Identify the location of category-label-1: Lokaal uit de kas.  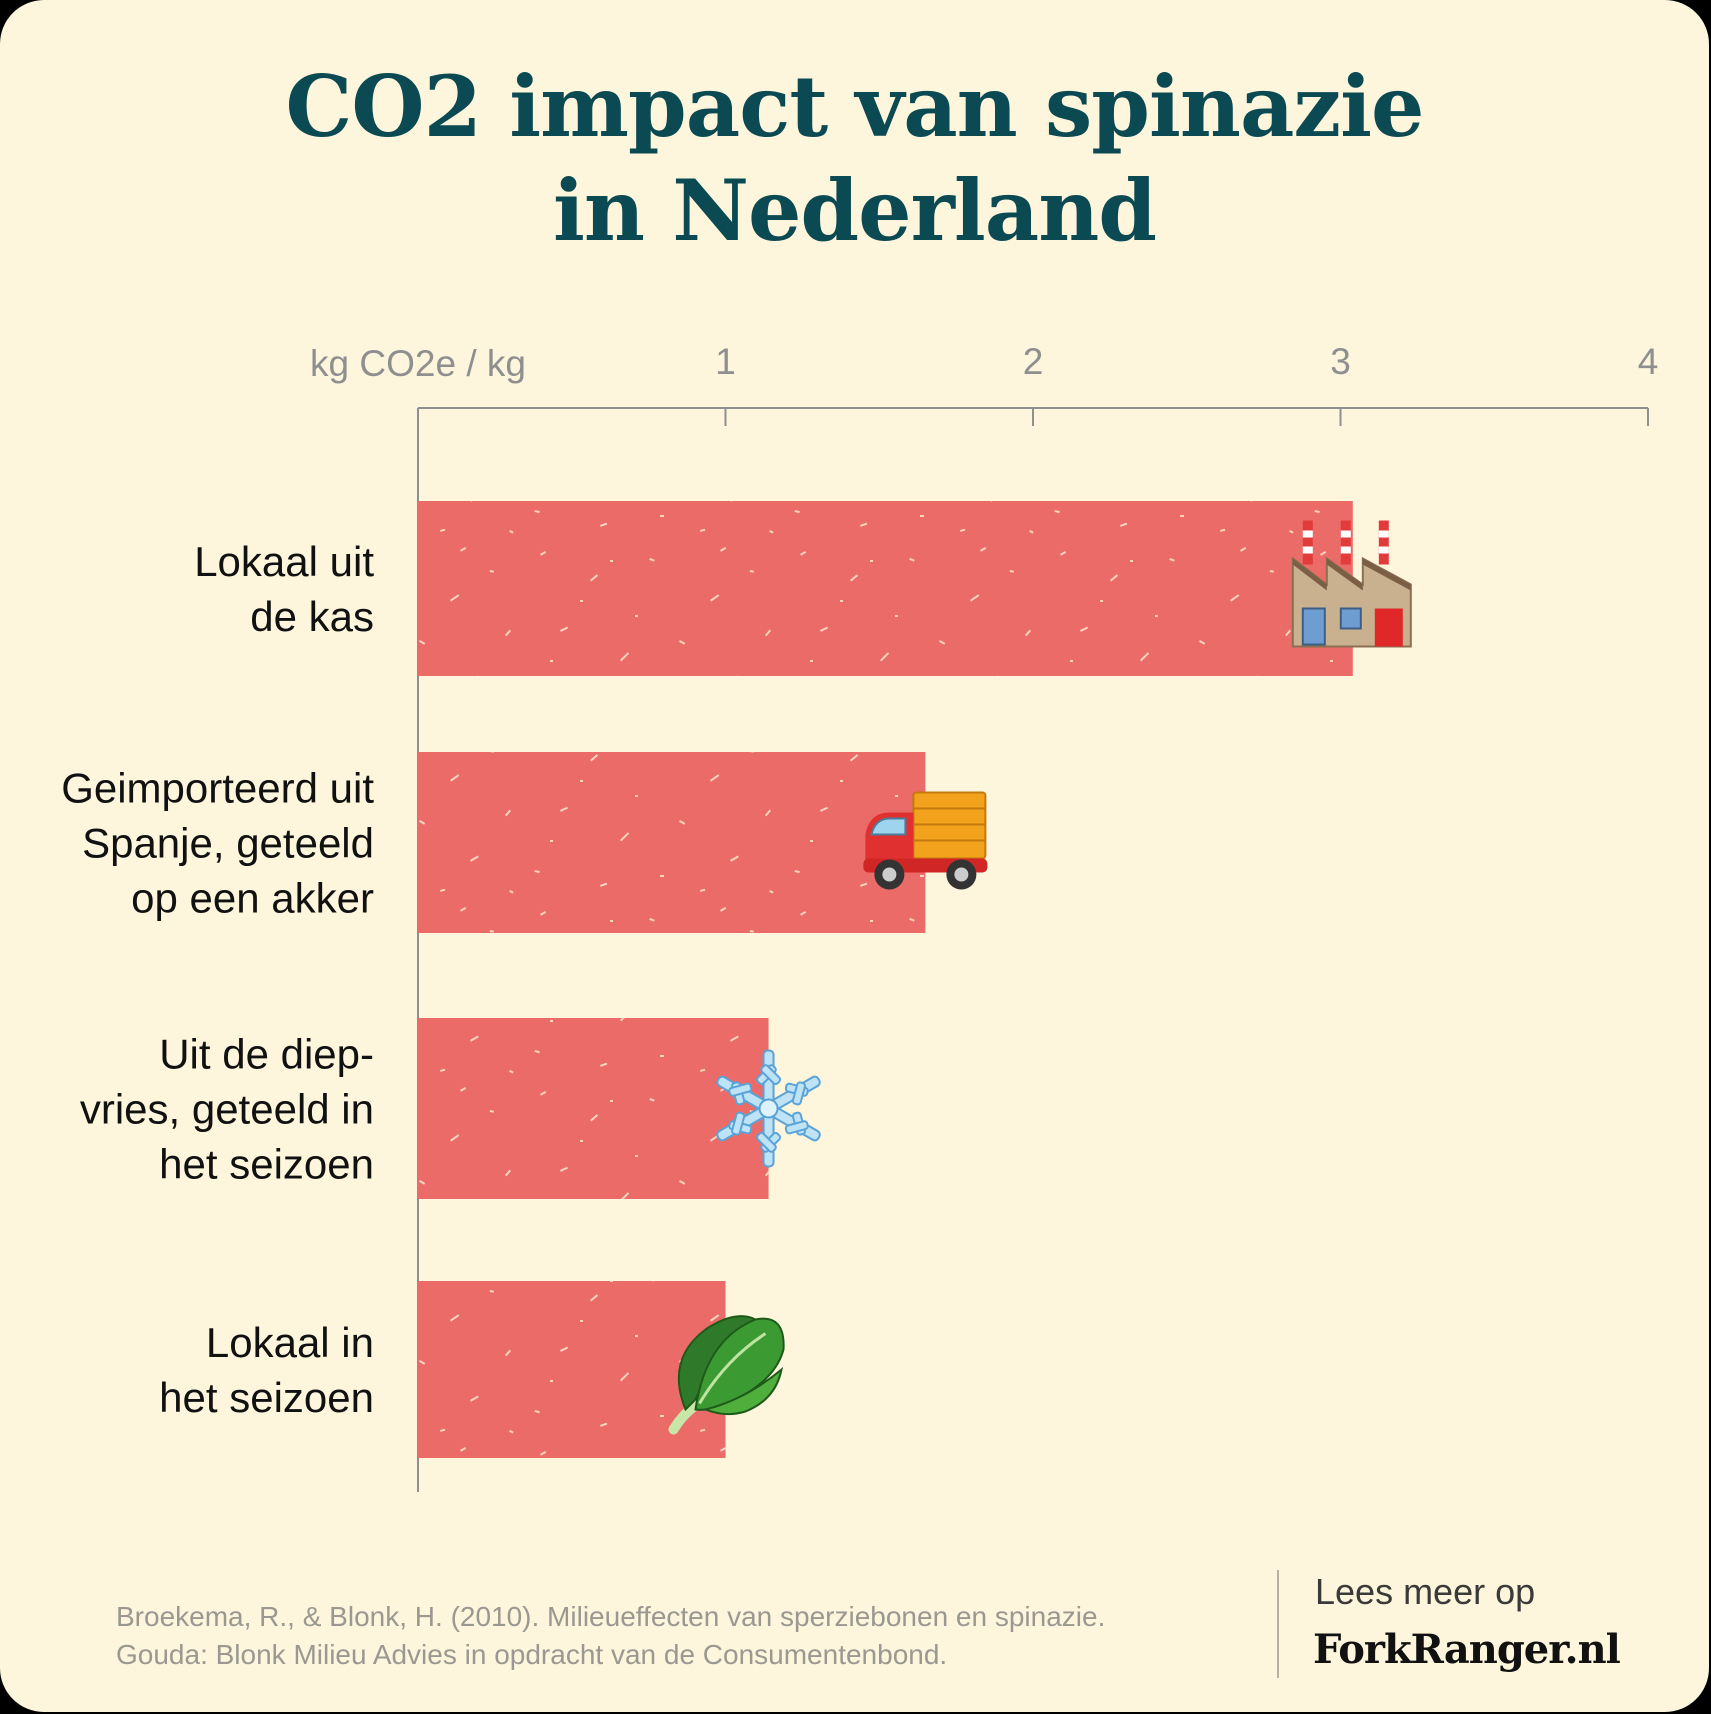
(284, 589).